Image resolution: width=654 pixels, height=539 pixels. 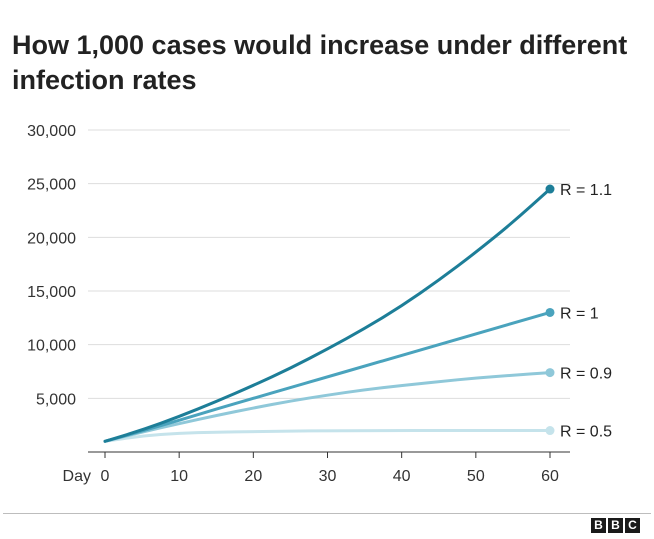 What do you see at coordinates (51, 238) in the screenshot?
I see `y-tick-label: 20,000` at bounding box center [51, 238].